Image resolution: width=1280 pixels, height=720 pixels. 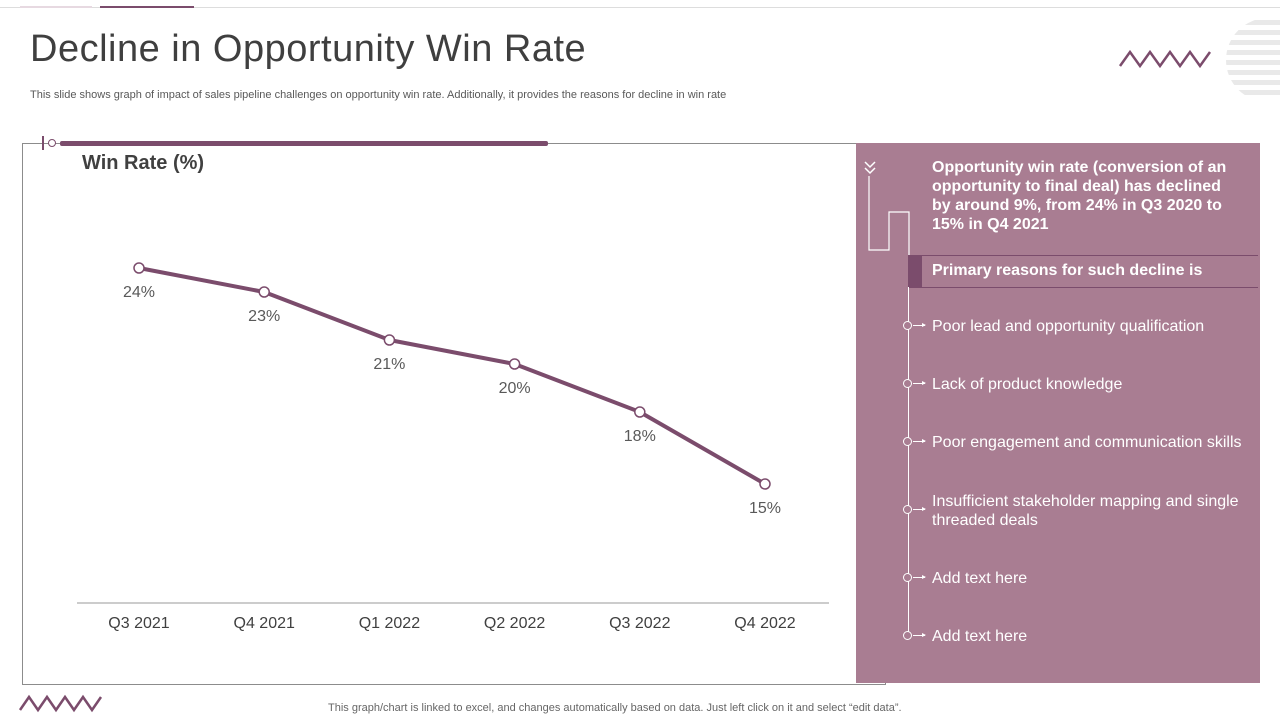 What do you see at coordinates (640, 7) in the screenshot?
I see `top-divider` at bounding box center [640, 7].